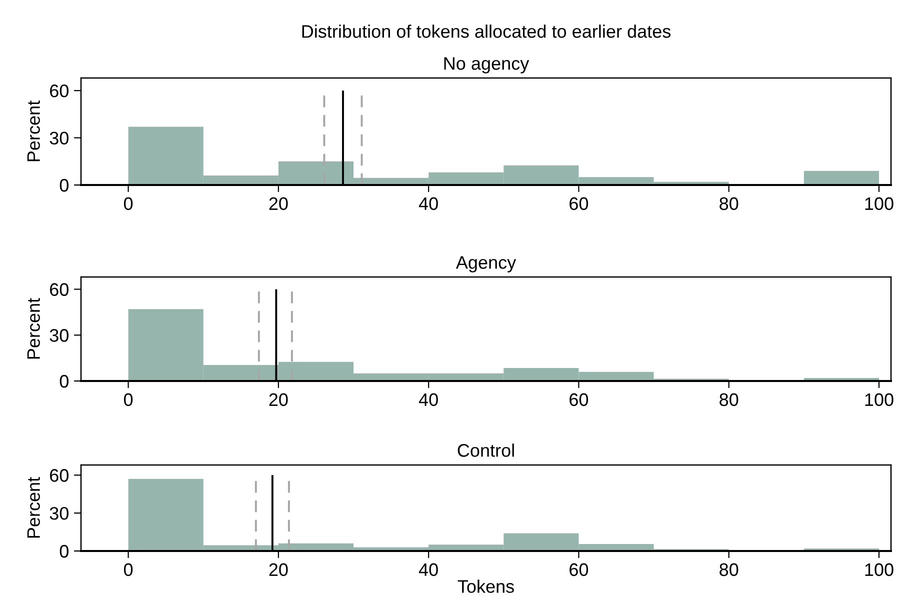 The image size is (899, 607). What do you see at coordinates (486, 264) in the screenshot?
I see `chart-title: Agency` at bounding box center [486, 264].